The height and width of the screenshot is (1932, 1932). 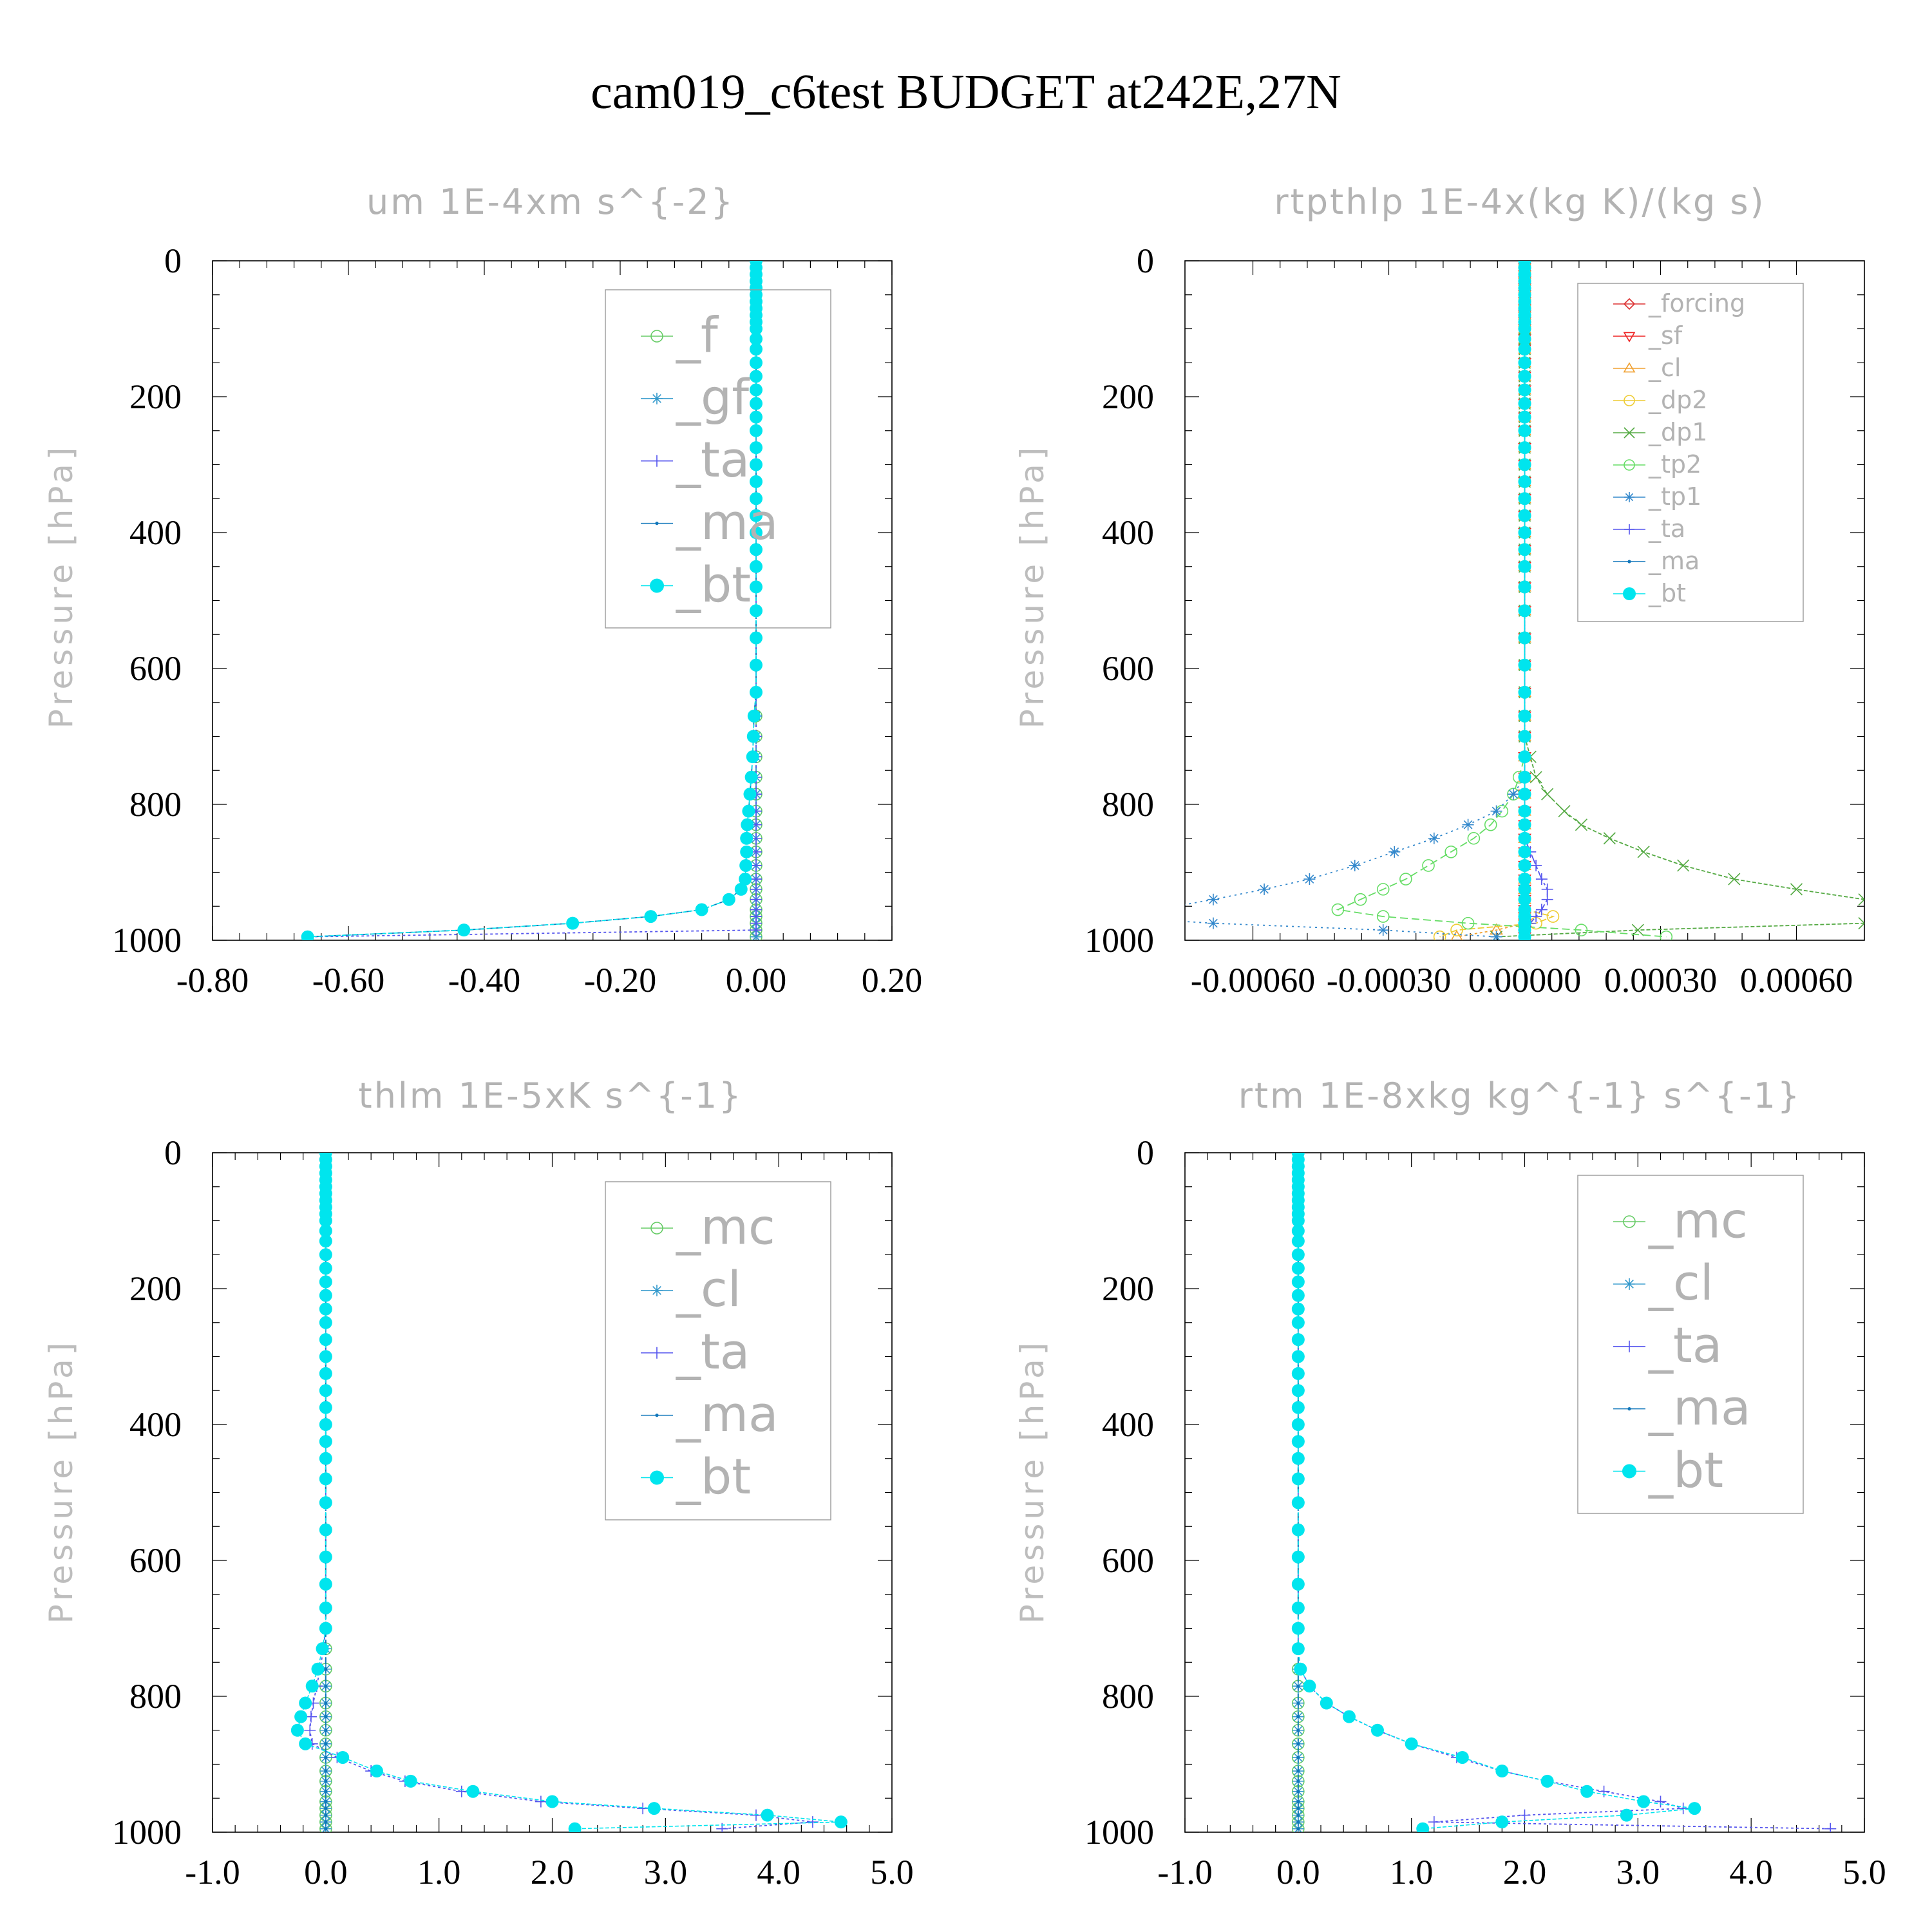 I want to click on x-tick-label: 0.00000, so click(x=1525, y=980).